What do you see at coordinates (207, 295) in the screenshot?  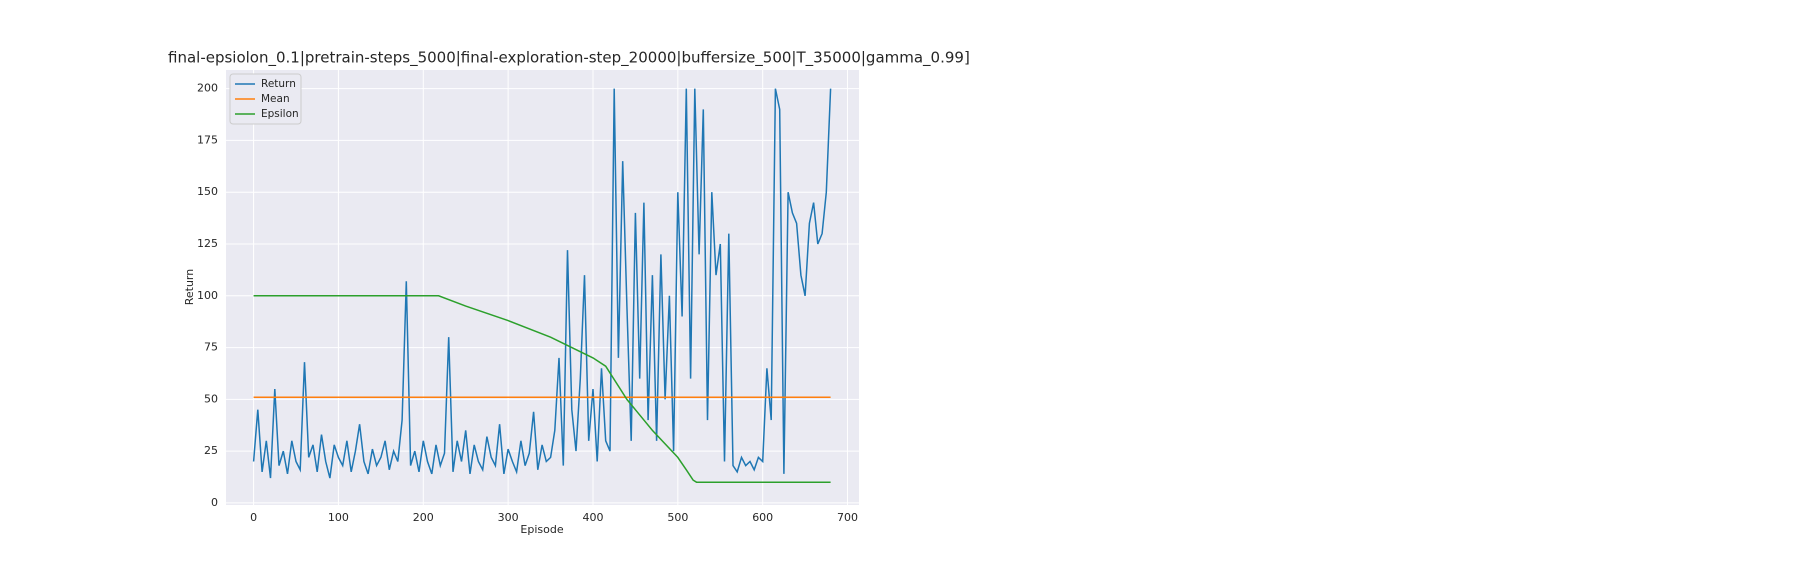 I see `y-tick-label: 100` at bounding box center [207, 295].